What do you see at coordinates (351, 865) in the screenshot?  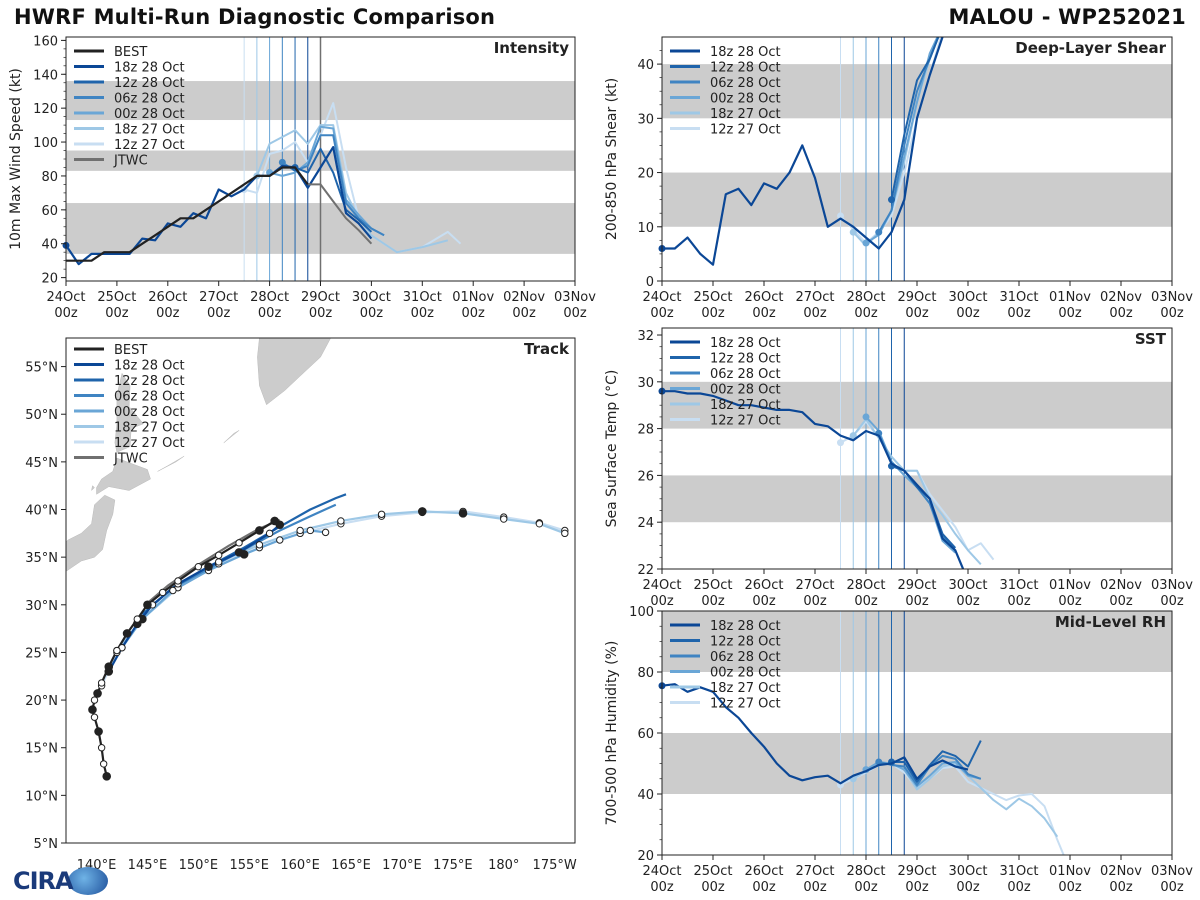 I see `track-xtick-label: 165°E` at bounding box center [351, 865].